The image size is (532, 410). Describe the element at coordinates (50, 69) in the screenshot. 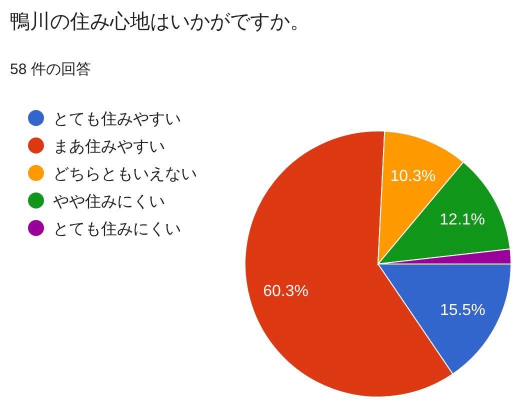

I see `subtitle: 58 件の回答` at that location.